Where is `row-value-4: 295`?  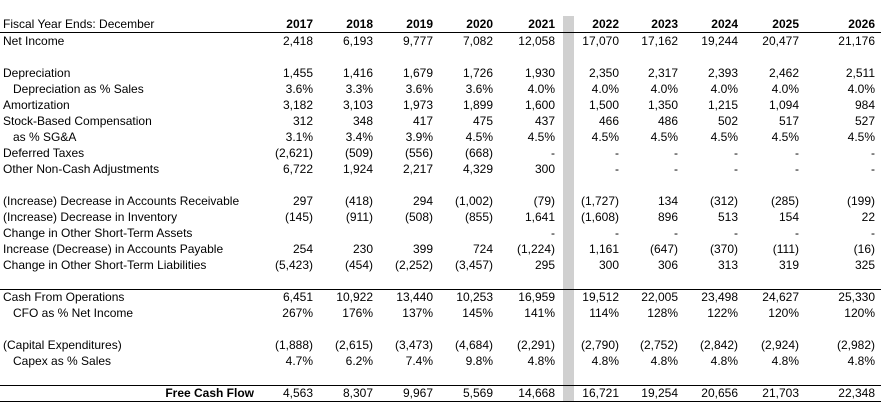
row-value-4: 295 is located at coordinates (544, 265).